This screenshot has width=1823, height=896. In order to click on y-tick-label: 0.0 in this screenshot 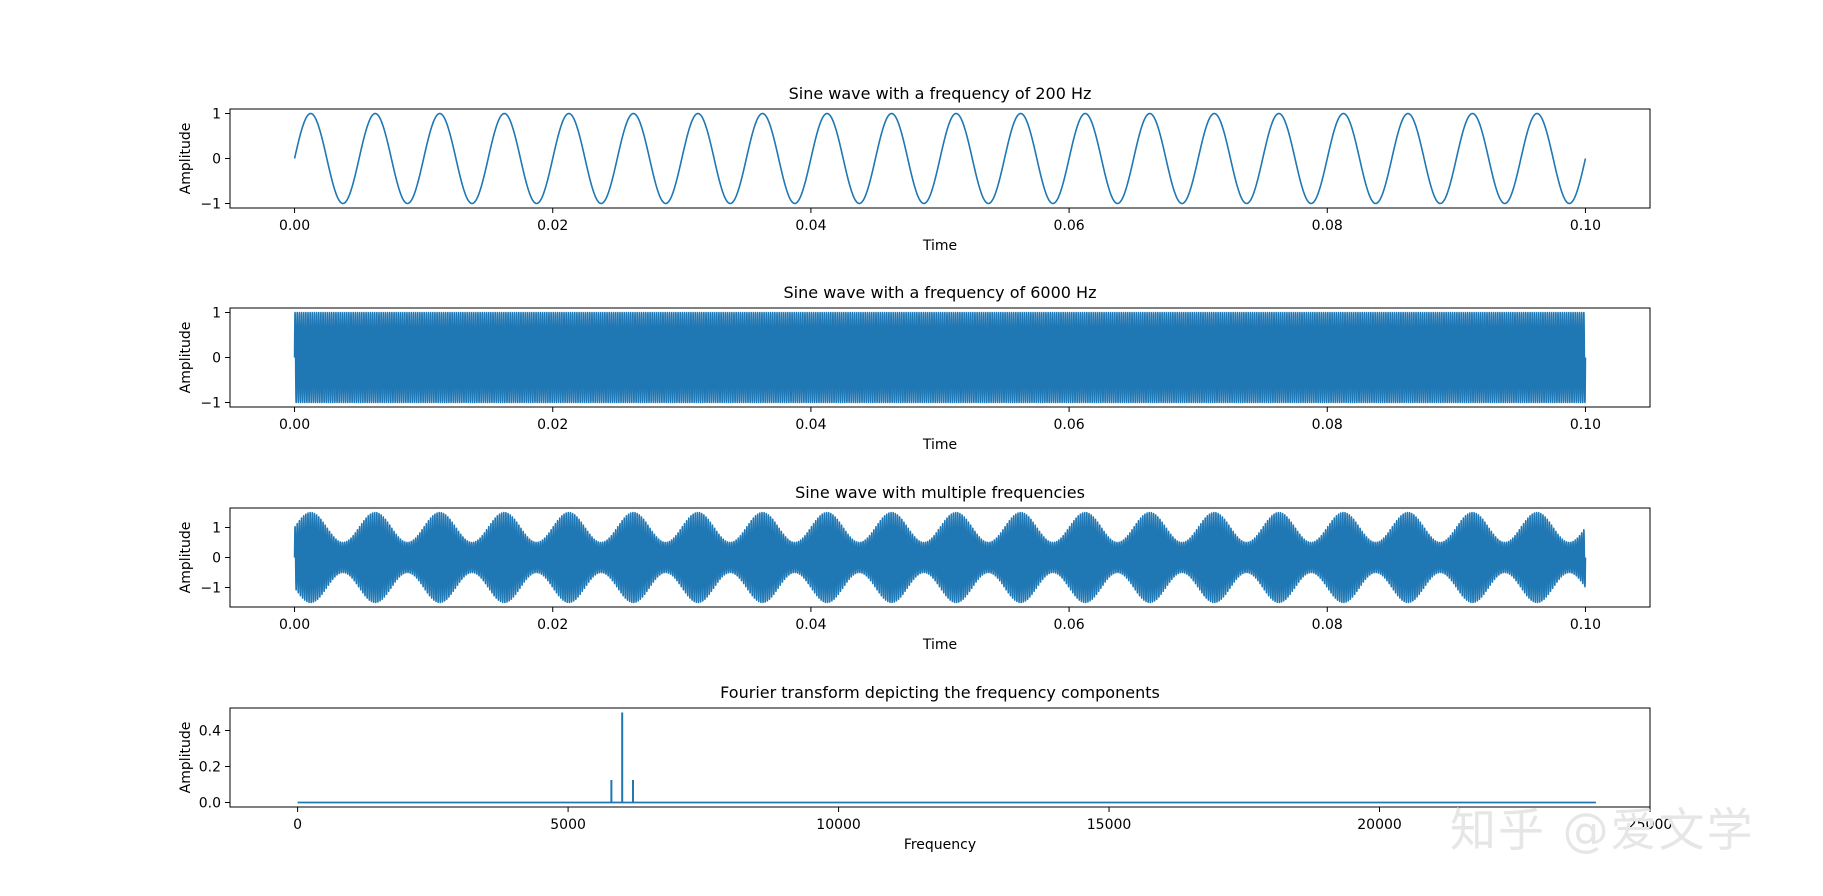, I will do `click(210, 804)`.